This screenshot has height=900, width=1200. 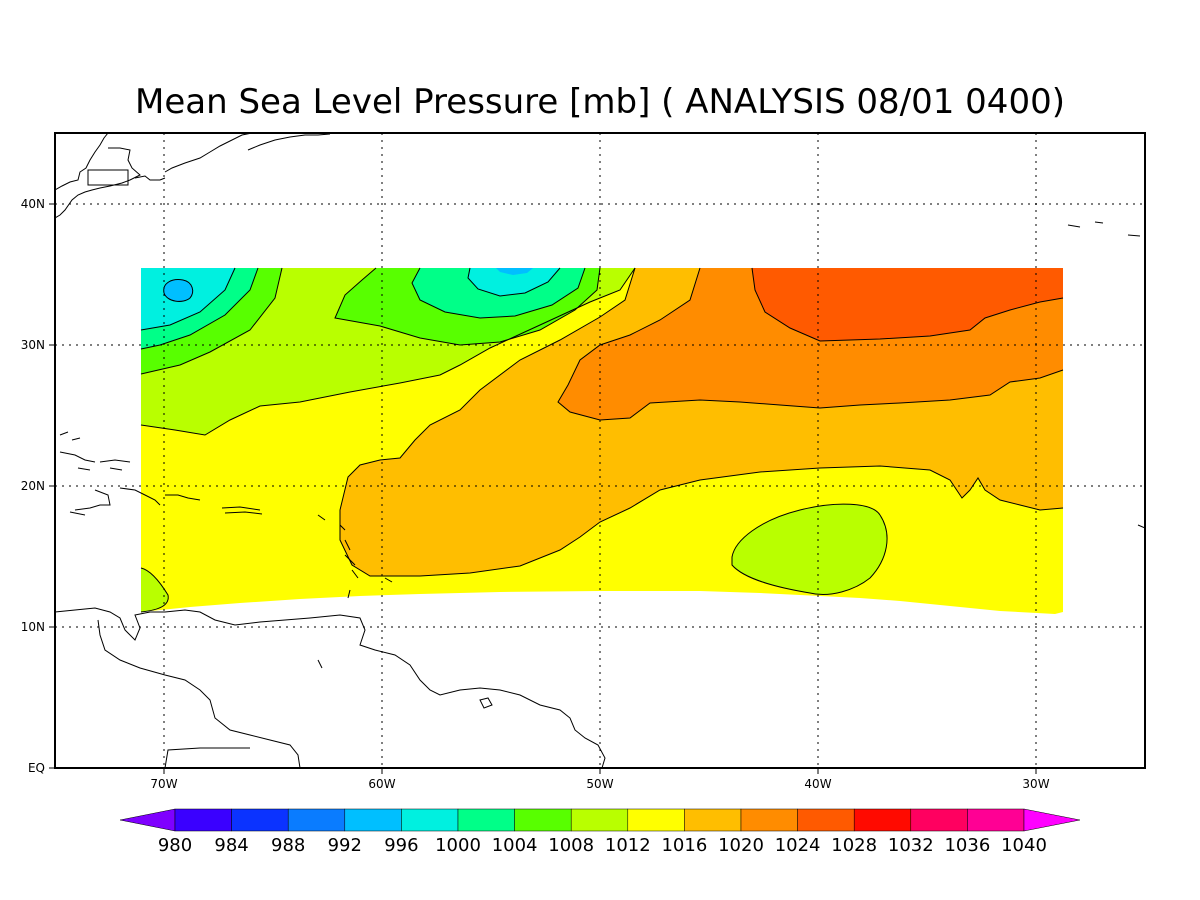 What do you see at coordinates (33, 204) in the screenshot?
I see `lat-label-40n: 40N` at bounding box center [33, 204].